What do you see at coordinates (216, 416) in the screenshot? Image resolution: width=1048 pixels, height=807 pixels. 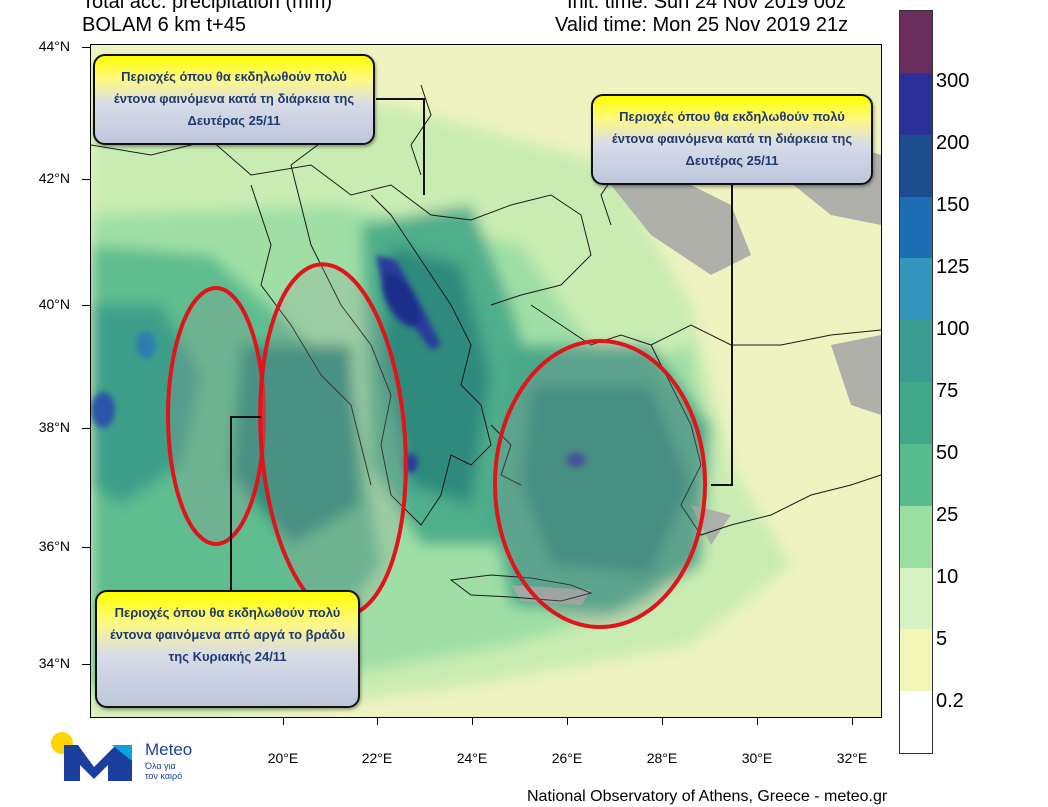 I see `highlight-ionian` at bounding box center [216, 416].